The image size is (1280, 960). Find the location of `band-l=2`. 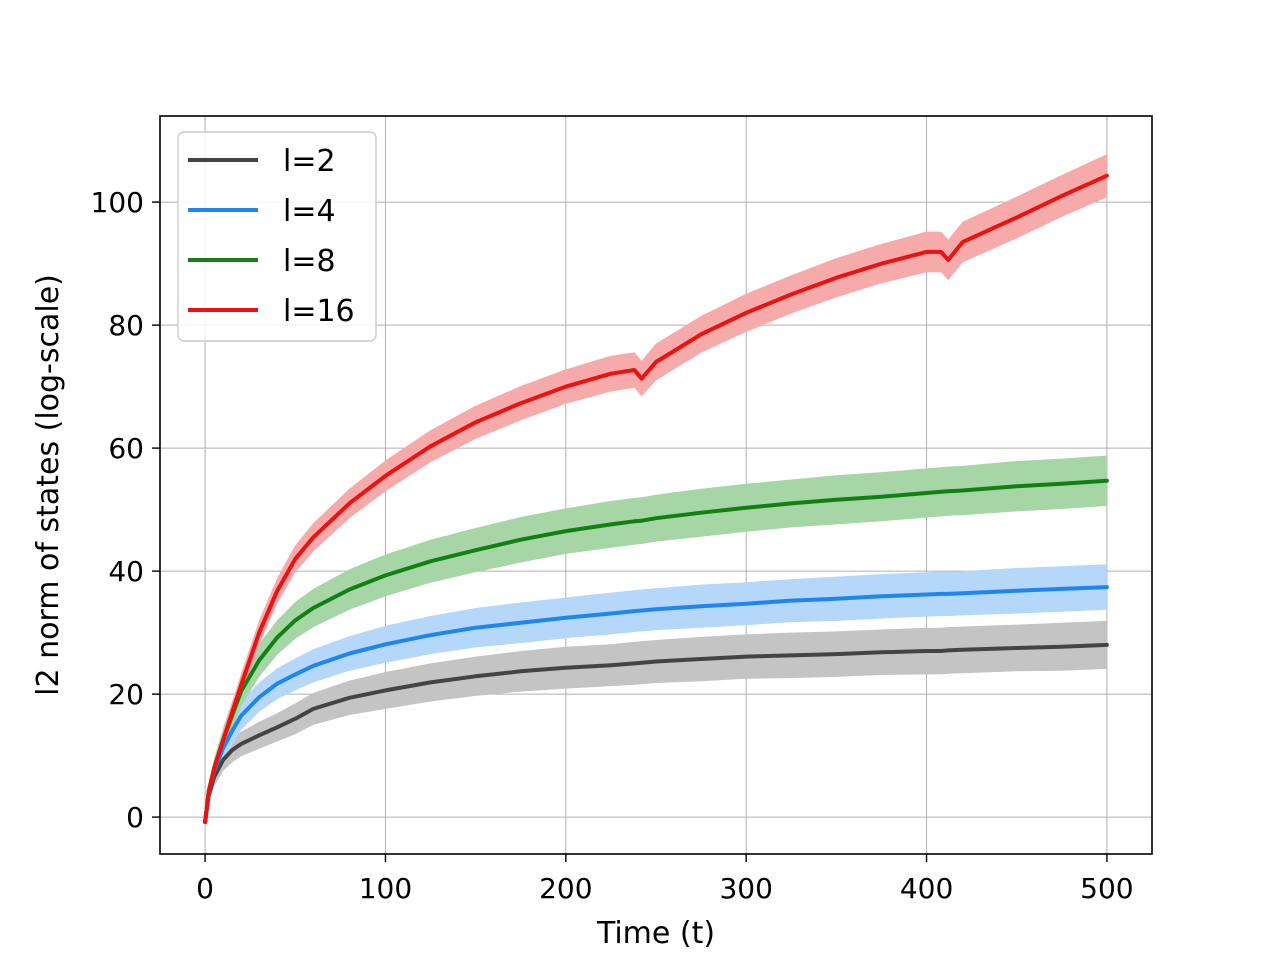

band-l=2 is located at coordinates (656, 721).